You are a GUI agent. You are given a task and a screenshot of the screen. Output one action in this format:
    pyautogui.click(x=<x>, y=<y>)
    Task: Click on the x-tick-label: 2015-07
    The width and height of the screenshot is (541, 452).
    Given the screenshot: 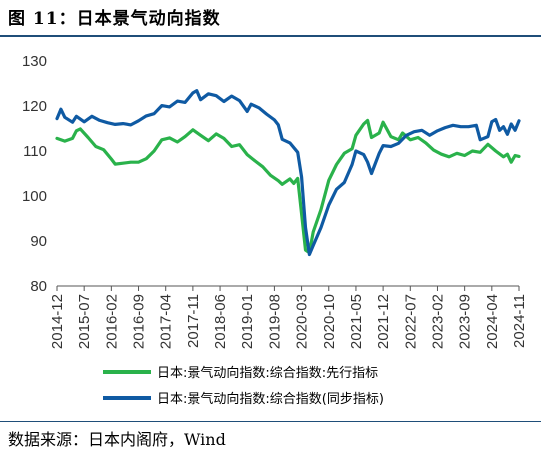 What is the action you would take?
    pyautogui.click(x=84, y=321)
    